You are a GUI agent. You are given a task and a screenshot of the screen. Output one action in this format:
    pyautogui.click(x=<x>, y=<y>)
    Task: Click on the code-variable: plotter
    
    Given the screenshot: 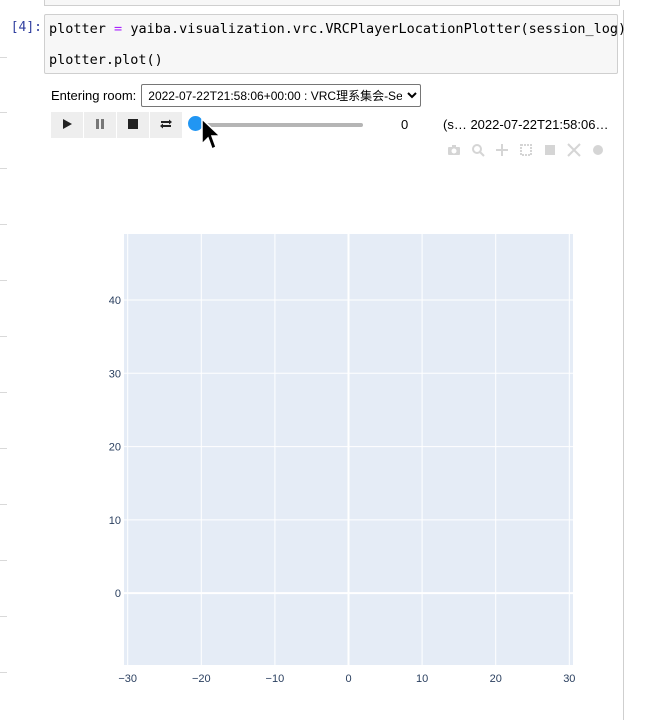 What is the action you would take?
    pyautogui.click(x=77, y=29)
    